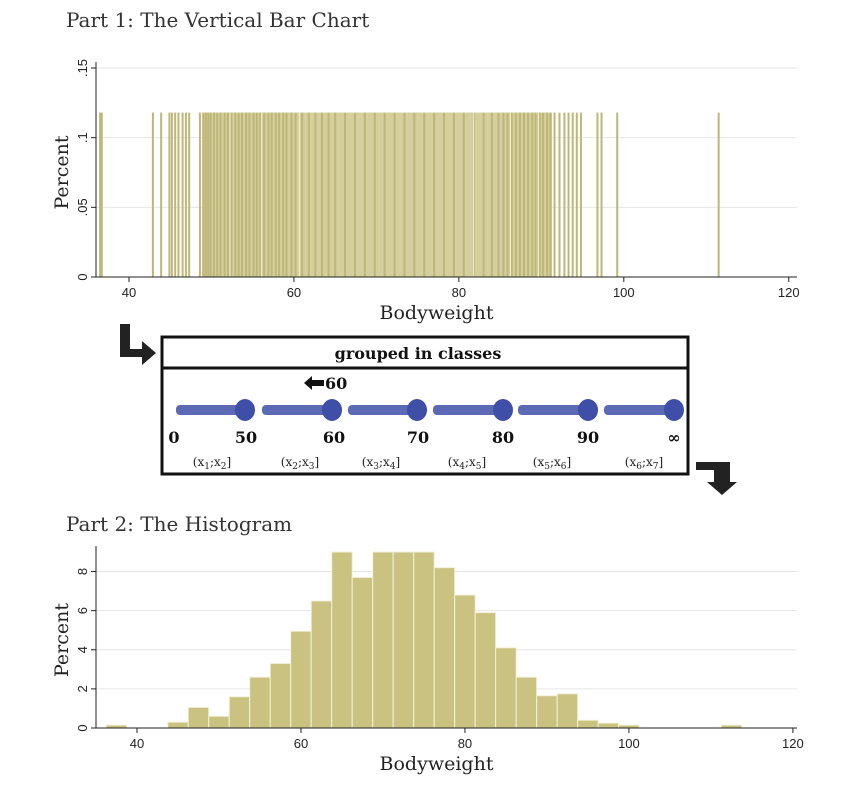 Image resolution: width=861 pixels, height=787 pixels. I want to click on y-tick-label: 8, so click(82, 571).